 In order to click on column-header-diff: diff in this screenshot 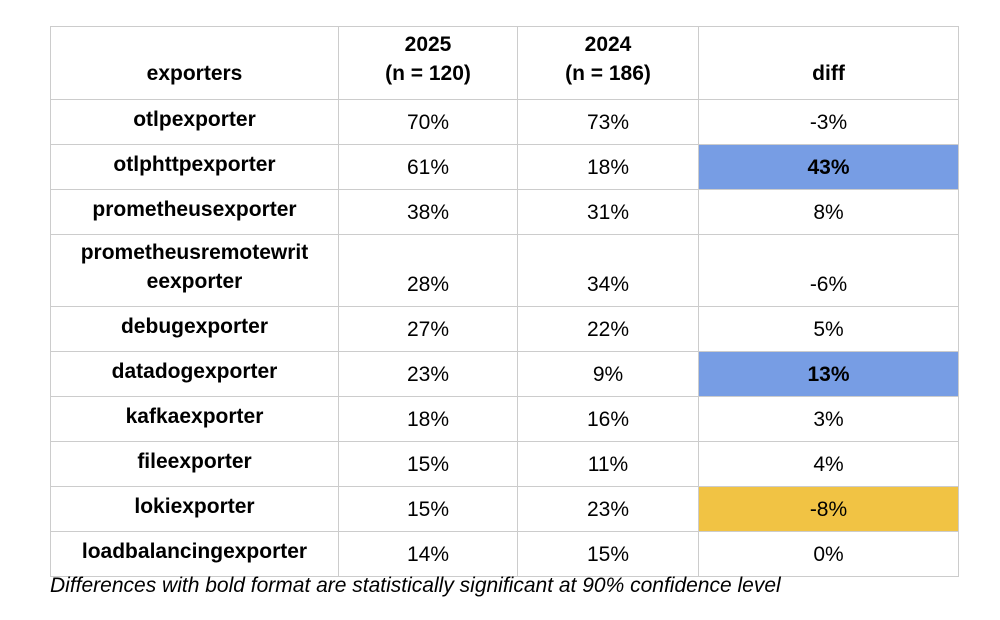, I will do `click(828, 63)`.